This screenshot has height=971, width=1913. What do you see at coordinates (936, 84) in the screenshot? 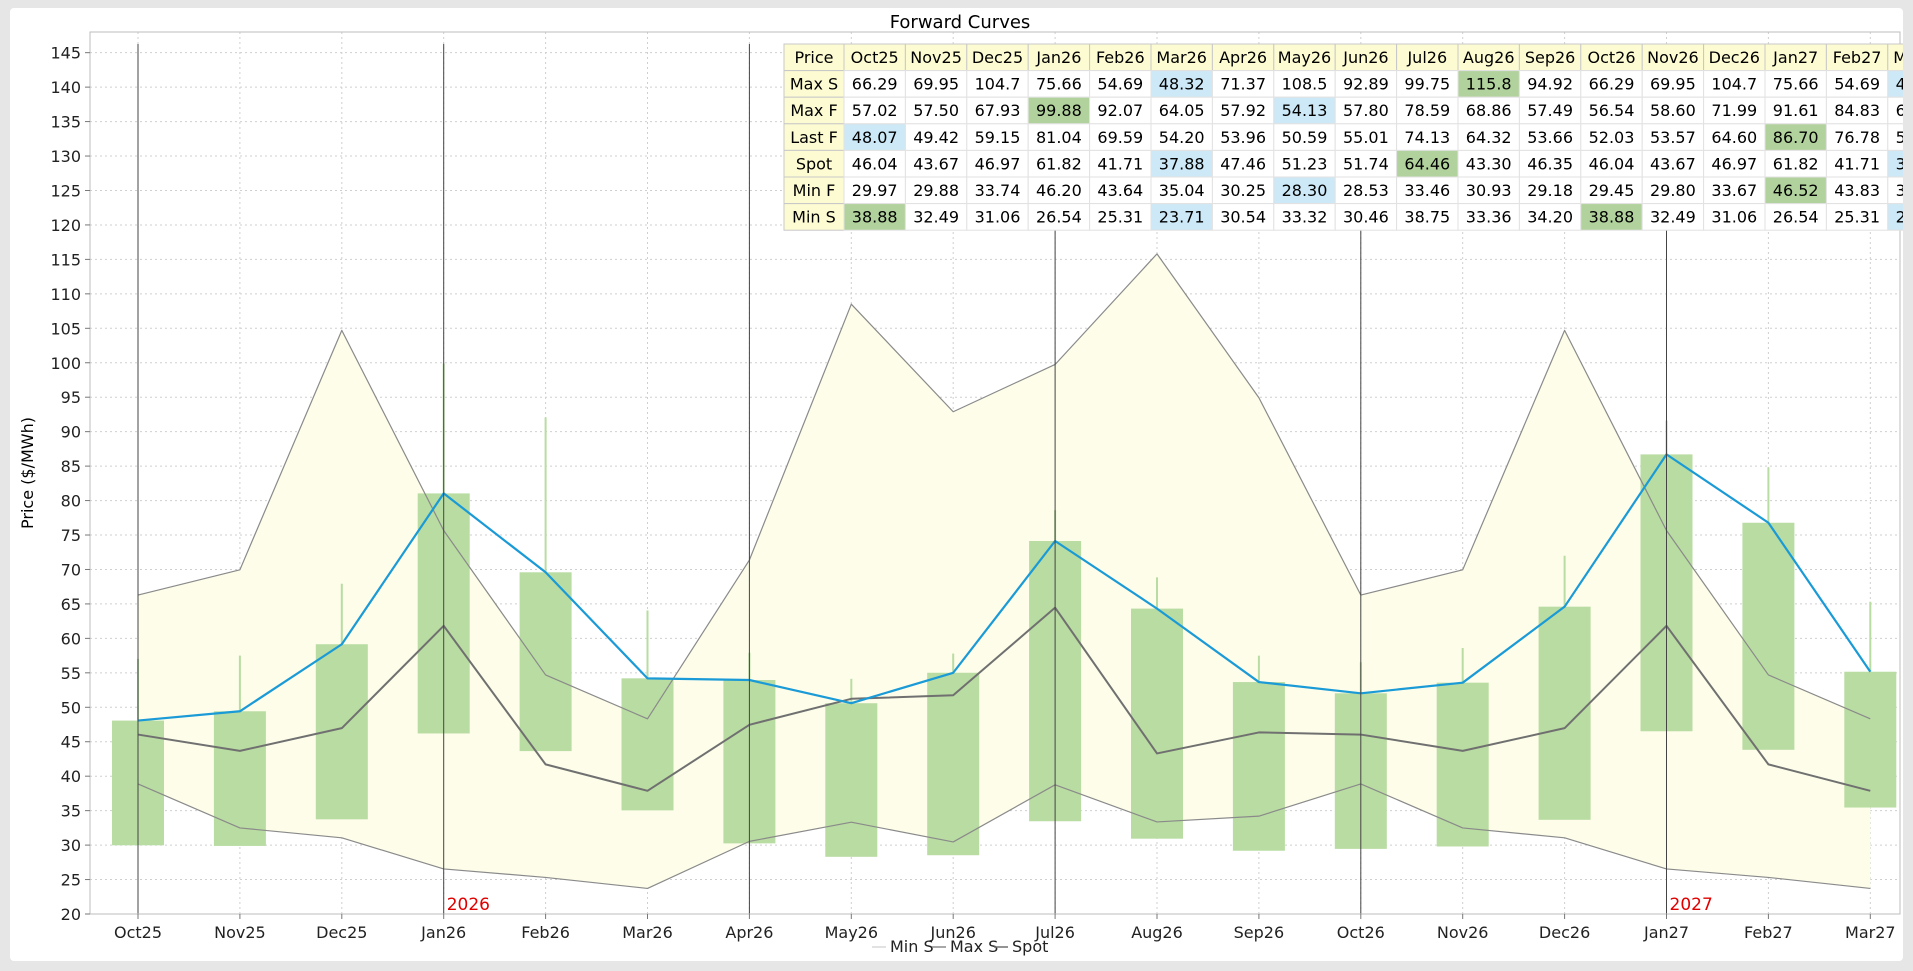
I see `table-cell-value: 69.95` at bounding box center [936, 84].